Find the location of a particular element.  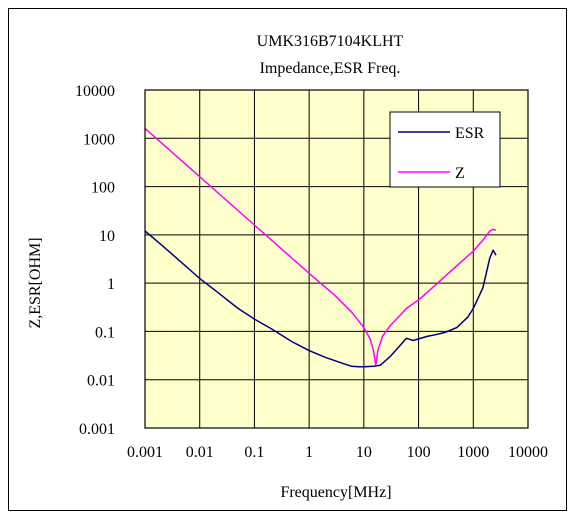

legend: ESR Z is located at coordinates (445, 149).